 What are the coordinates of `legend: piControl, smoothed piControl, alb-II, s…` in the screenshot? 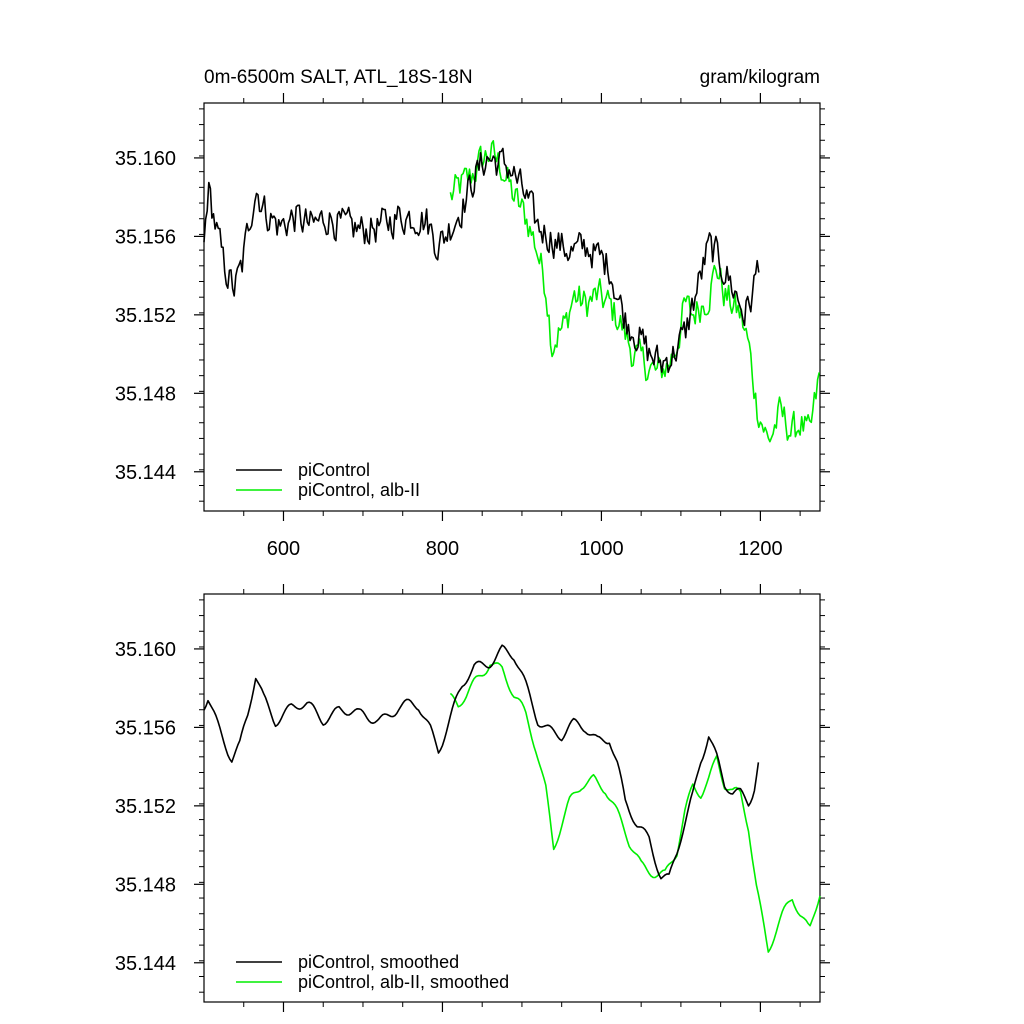 It's located at (372, 972).